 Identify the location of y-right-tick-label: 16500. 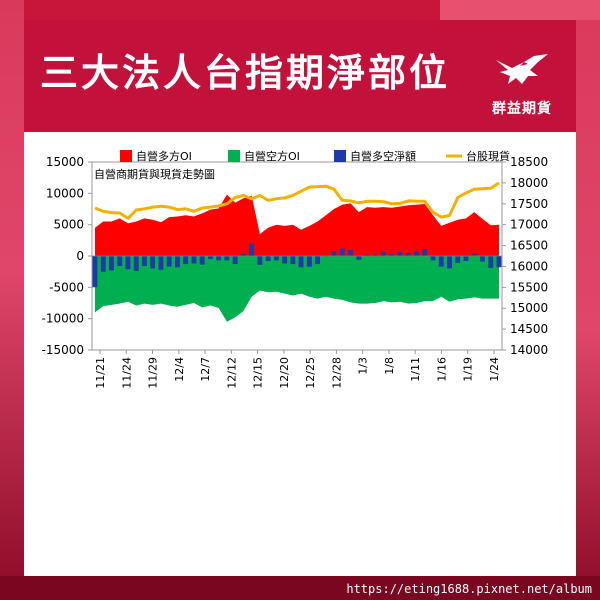
(529, 246).